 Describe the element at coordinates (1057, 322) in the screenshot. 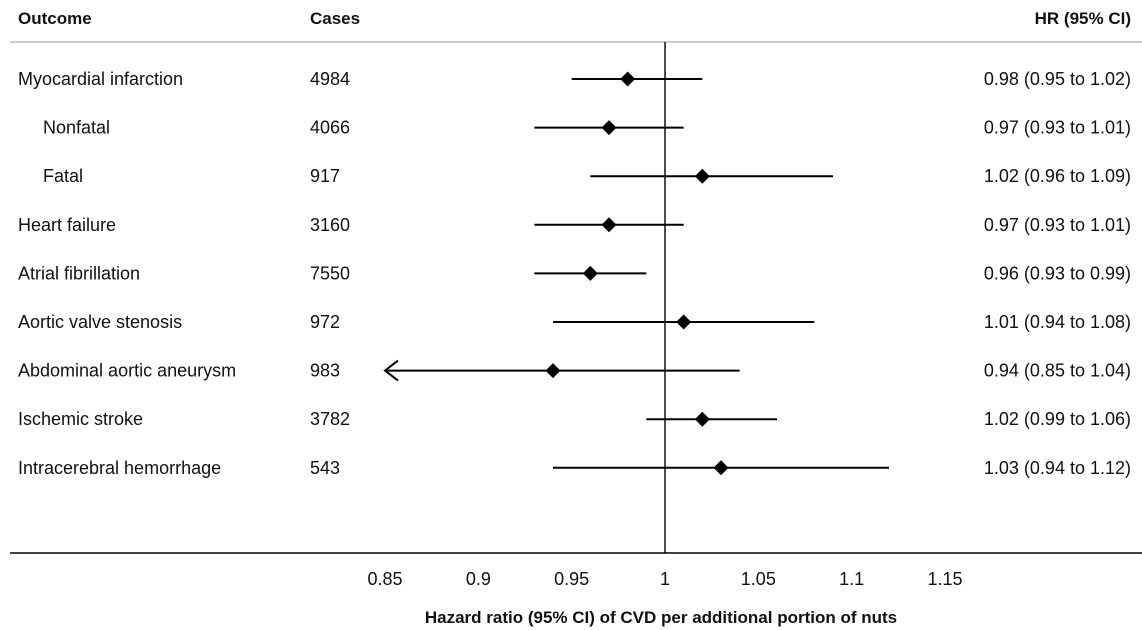

I see `row-hr-text: 1.01 (0.94 to 1.08)` at that location.